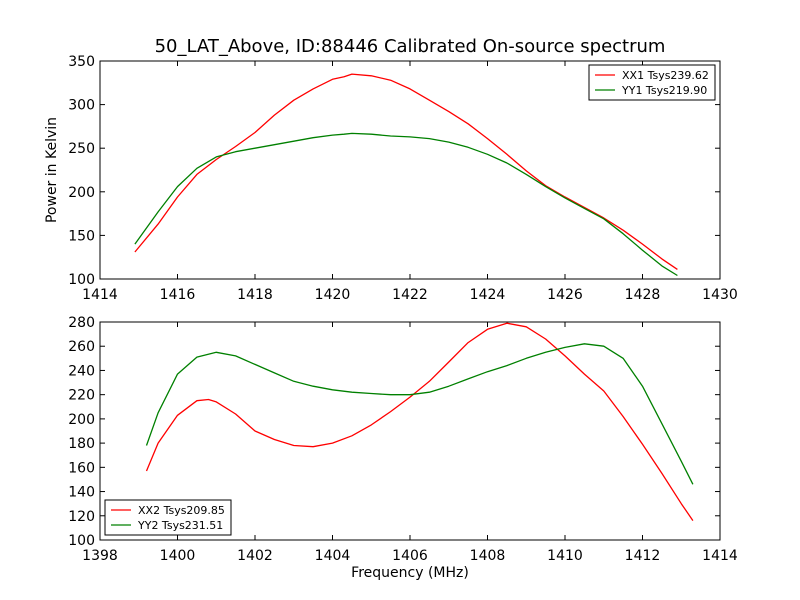 This screenshot has height=600, width=800. Describe the element at coordinates (565, 295) in the screenshot. I see `x-tick-label: 1426` at that location.